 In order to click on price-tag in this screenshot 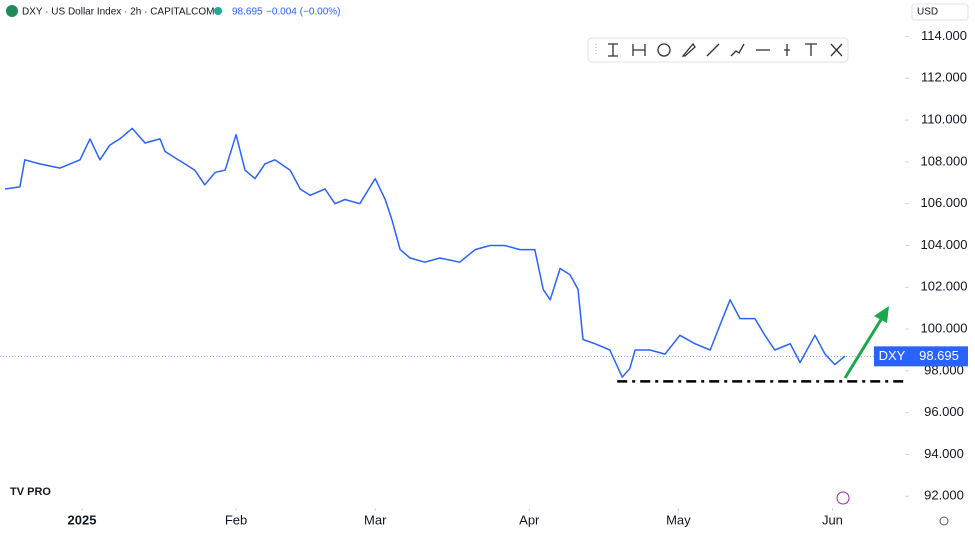, I will do `click(939, 356)`.